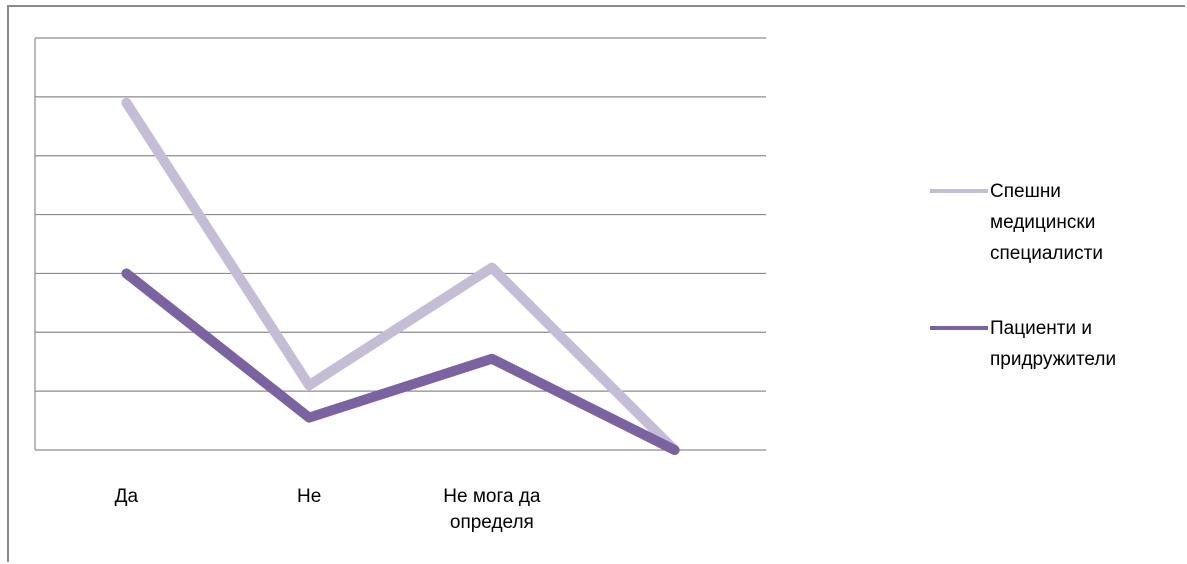  Describe the element at coordinates (1025, 191) in the screenshot. I see `legend-label: Спешни` at that location.